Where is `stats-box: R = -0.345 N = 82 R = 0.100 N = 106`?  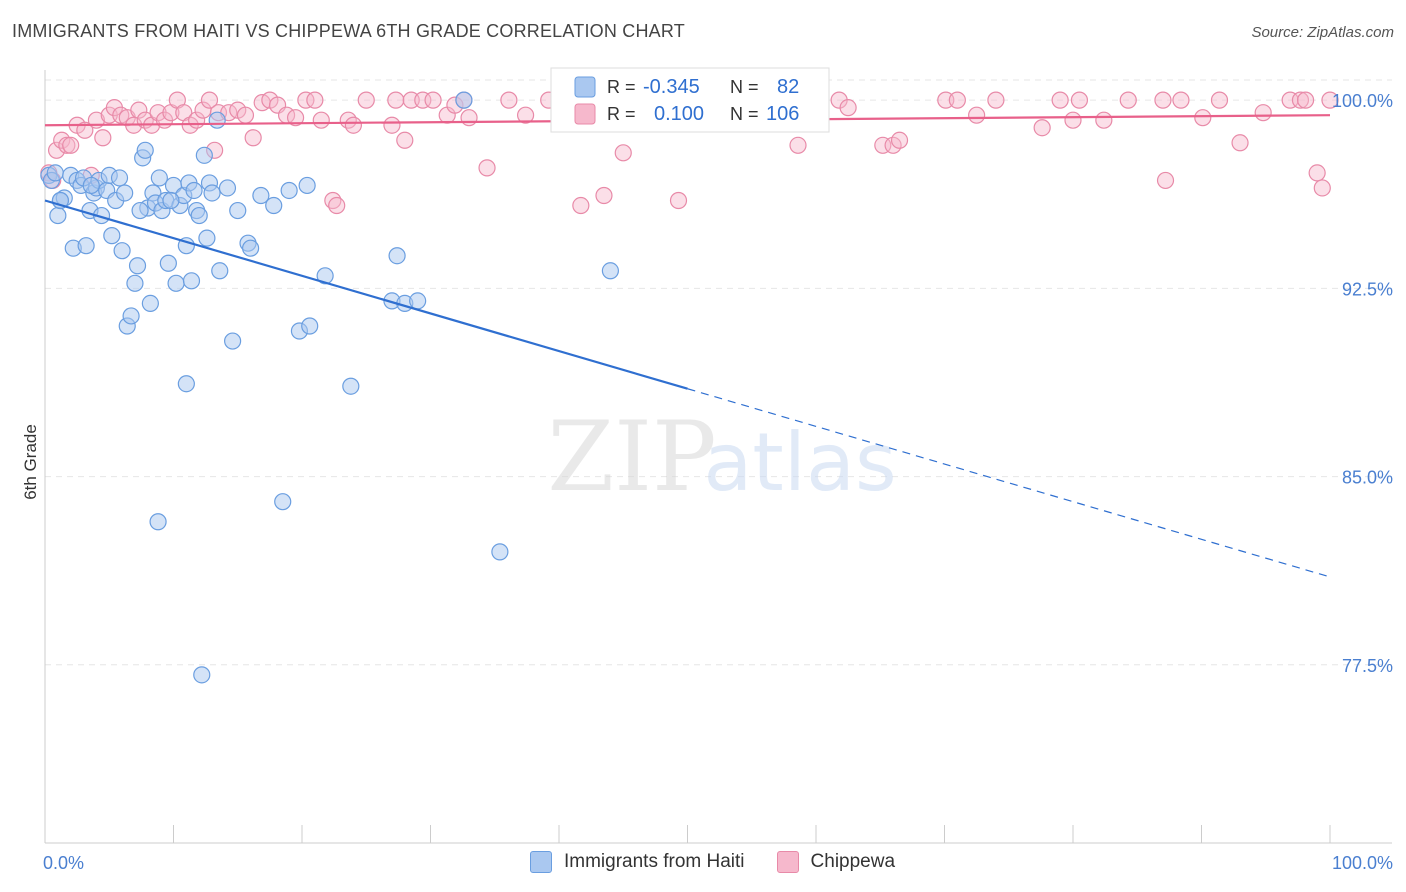 stats-box: R = -0.345 N = 82 R = 0.100 N = 106 is located at coordinates (690, 100).